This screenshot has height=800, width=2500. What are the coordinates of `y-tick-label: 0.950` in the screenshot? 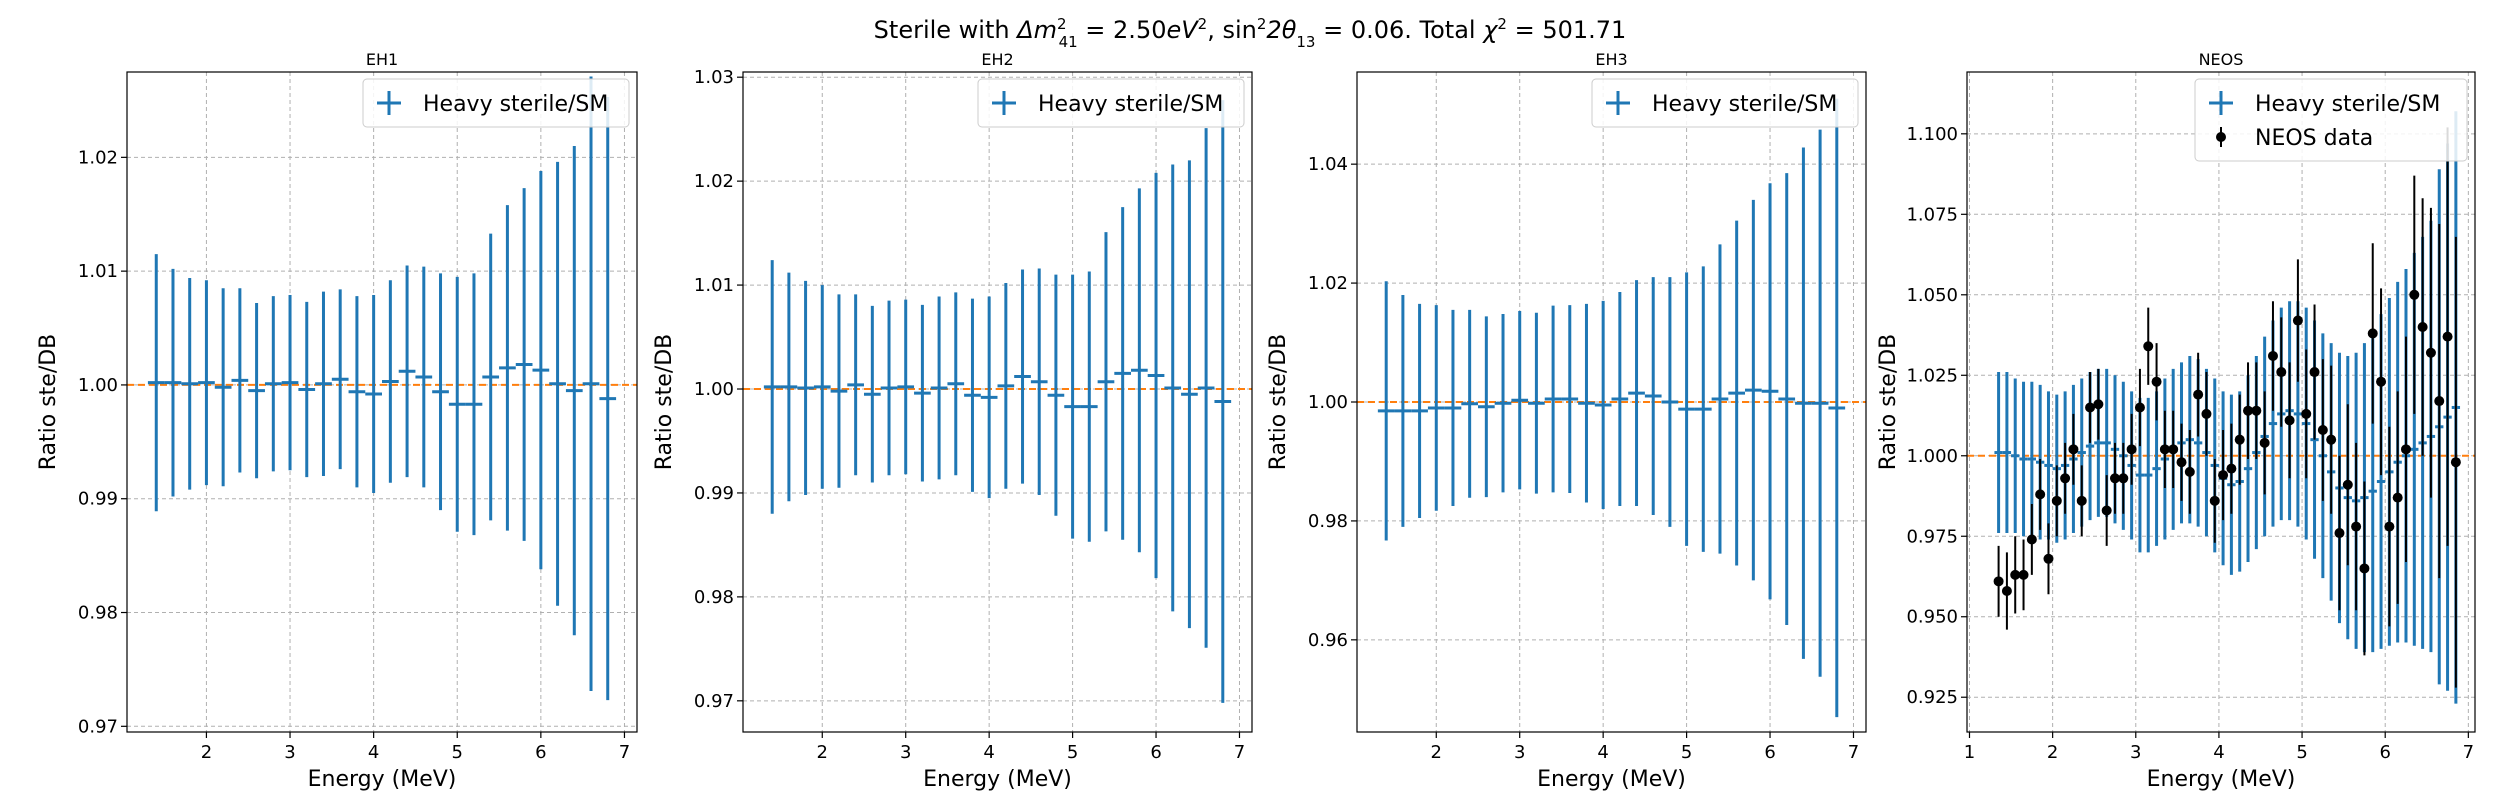 It's located at (1932, 617).